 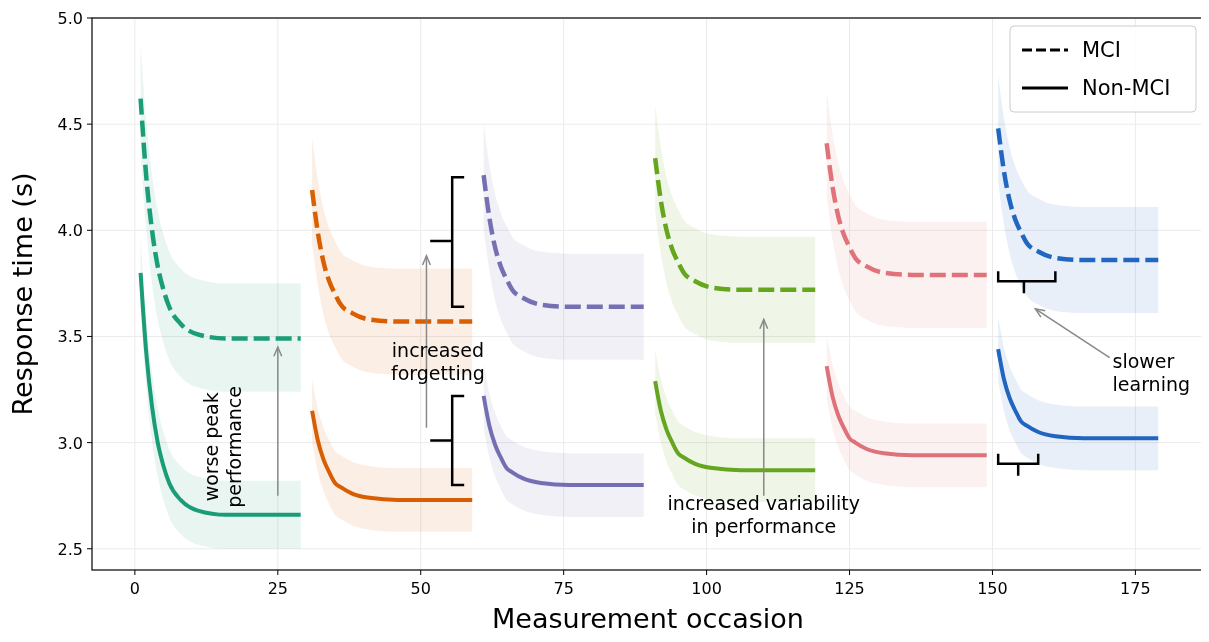 What do you see at coordinates (1101, 50) in the screenshot?
I see `legend-label: MCI` at bounding box center [1101, 50].